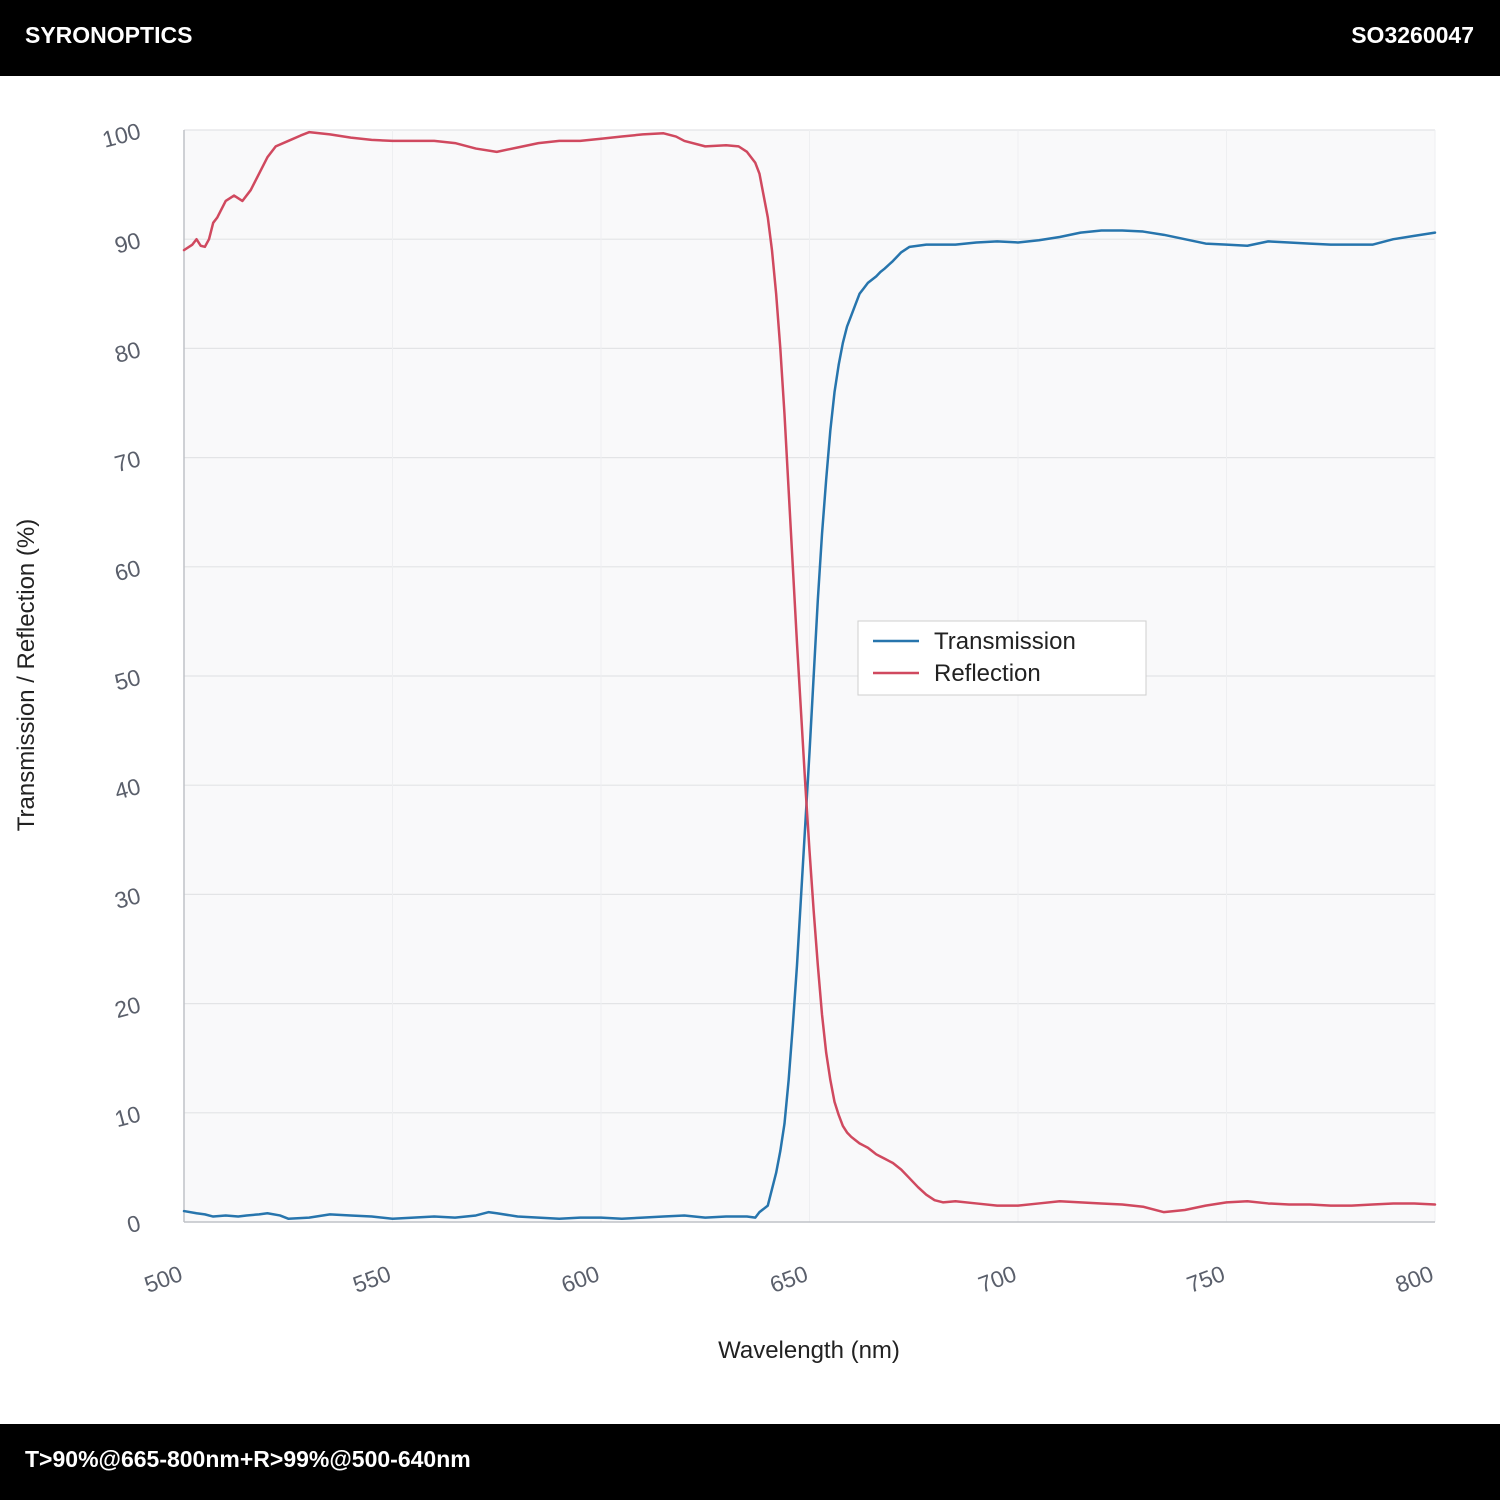 This screenshot has width=1500, height=1500. What do you see at coordinates (127, 571) in the screenshot?
I see `y-tick-label: 60` at bounding box center [127, 571].